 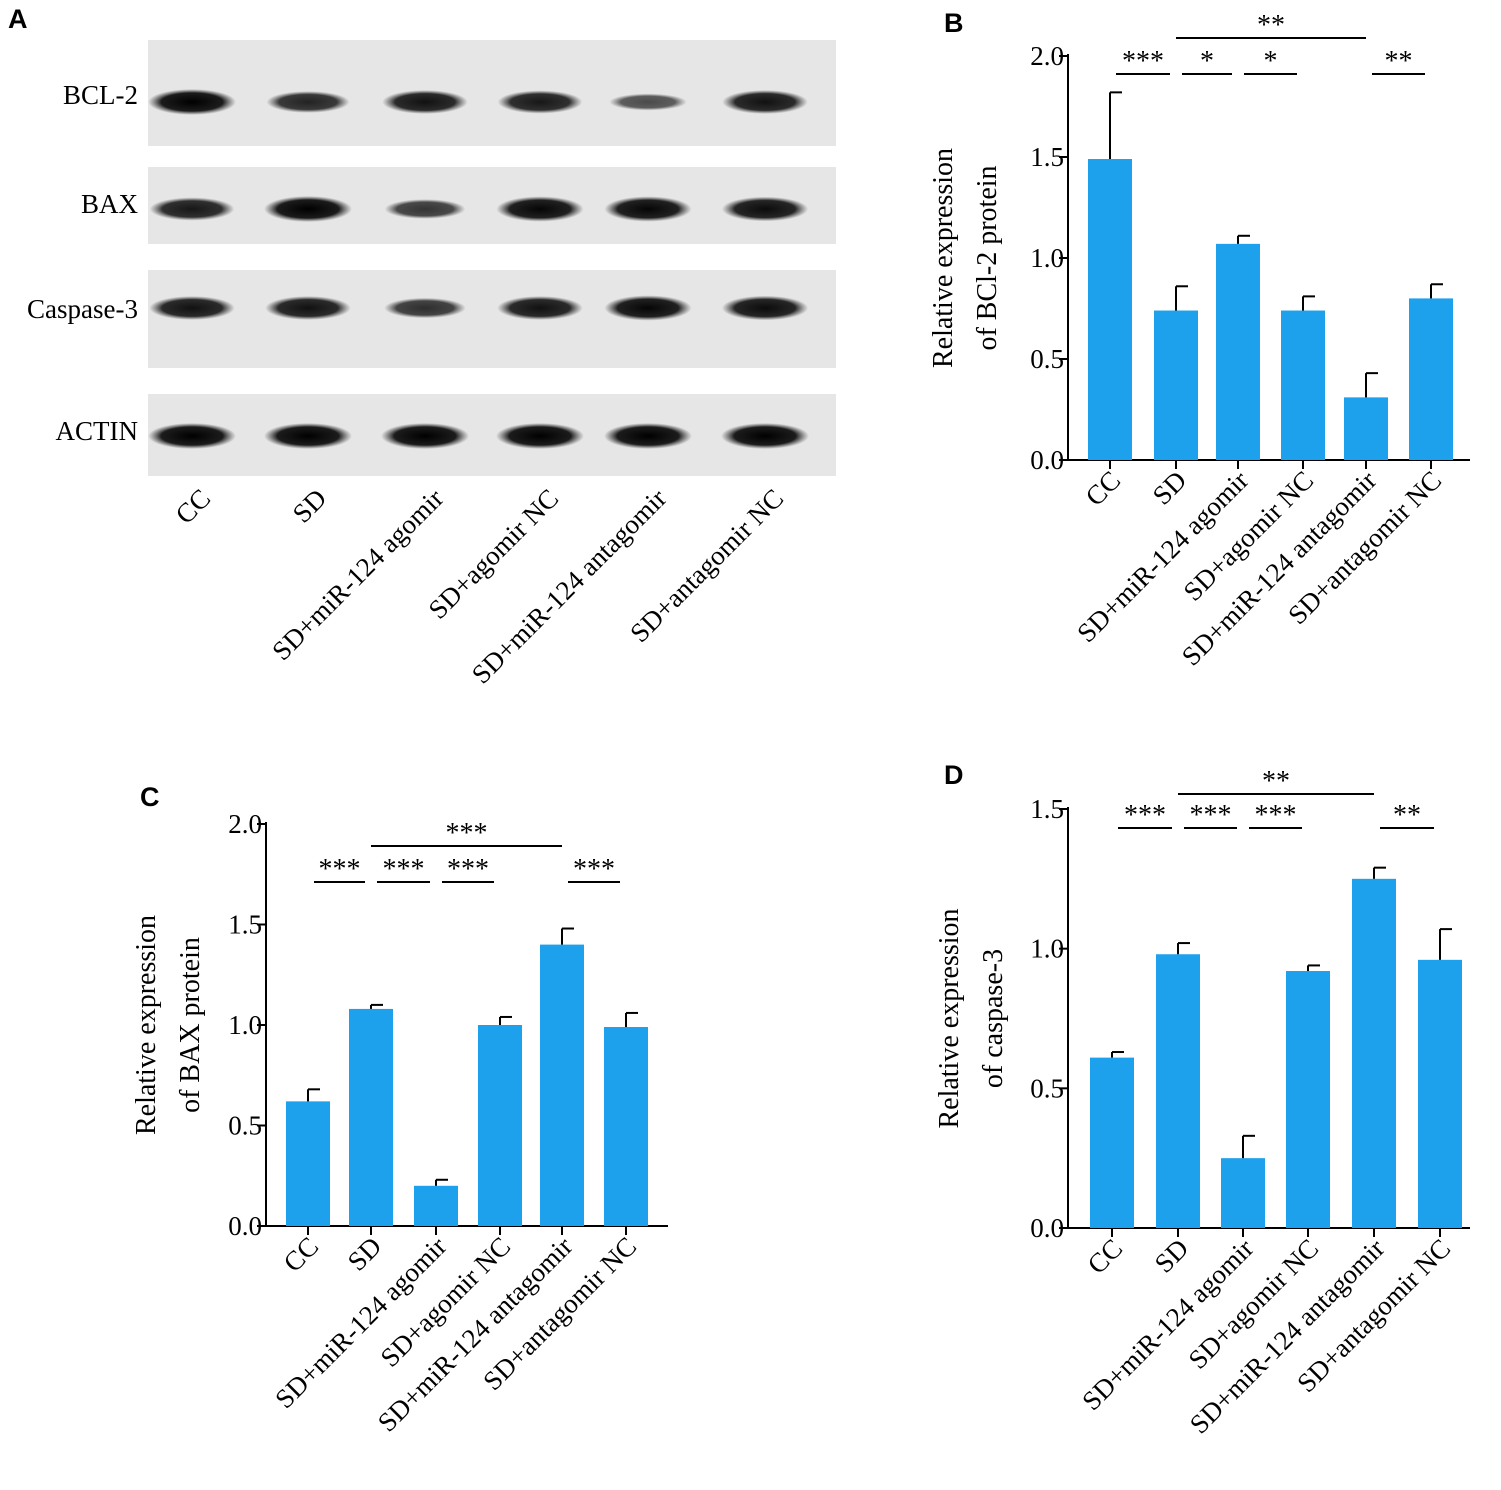 I want to click on blot-protein-label: BAX, so click(x=110, y=204).